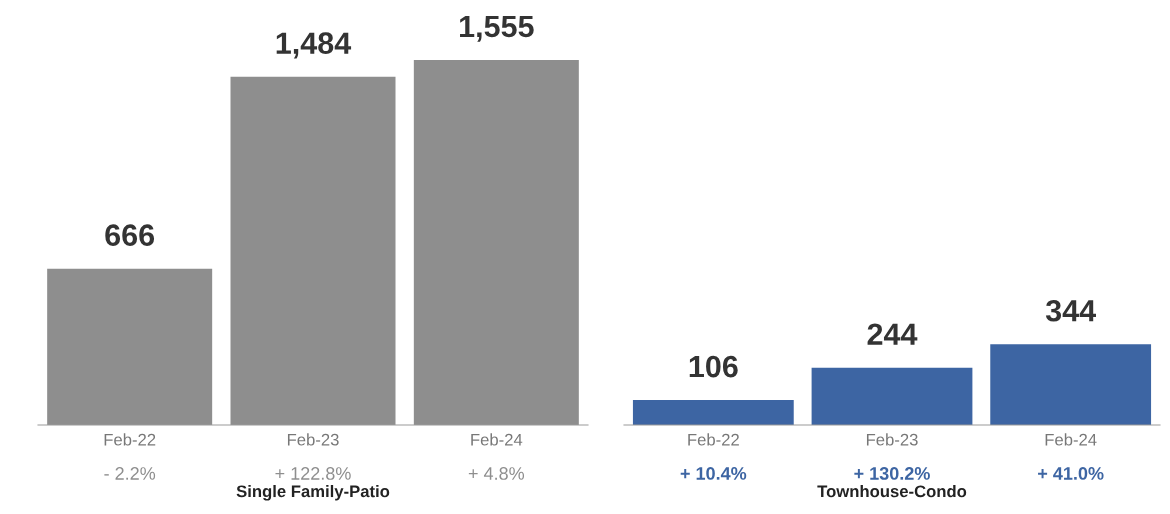 Image resolution: width=1170 pixels, height=514 pixels. Describe the element at coordinates (892, 334) in the screenshot. I see `data-label: 244` at that location.